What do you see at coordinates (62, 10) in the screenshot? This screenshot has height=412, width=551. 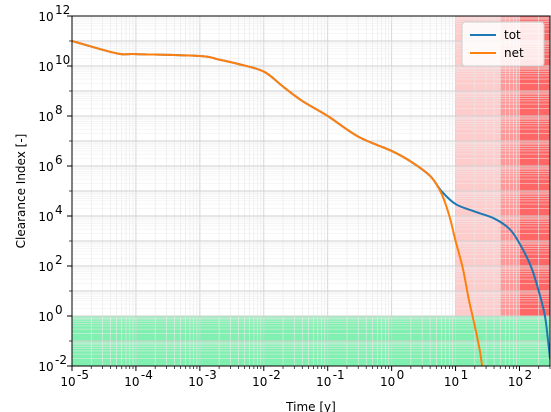 I see `y-tick-exponent: 12` at bounding box center [62, 10].